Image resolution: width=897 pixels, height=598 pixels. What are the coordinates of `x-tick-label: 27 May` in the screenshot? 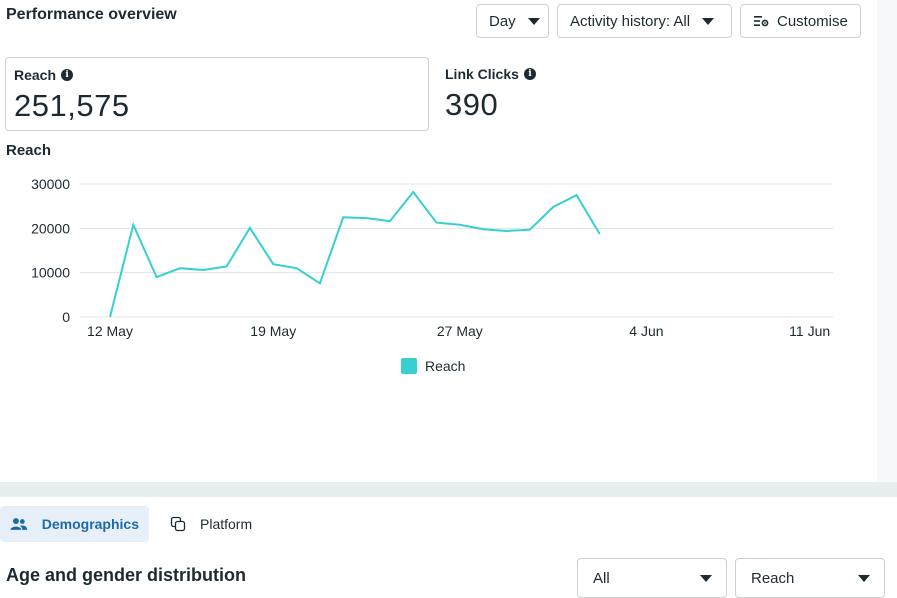 It's located at (460, 331).